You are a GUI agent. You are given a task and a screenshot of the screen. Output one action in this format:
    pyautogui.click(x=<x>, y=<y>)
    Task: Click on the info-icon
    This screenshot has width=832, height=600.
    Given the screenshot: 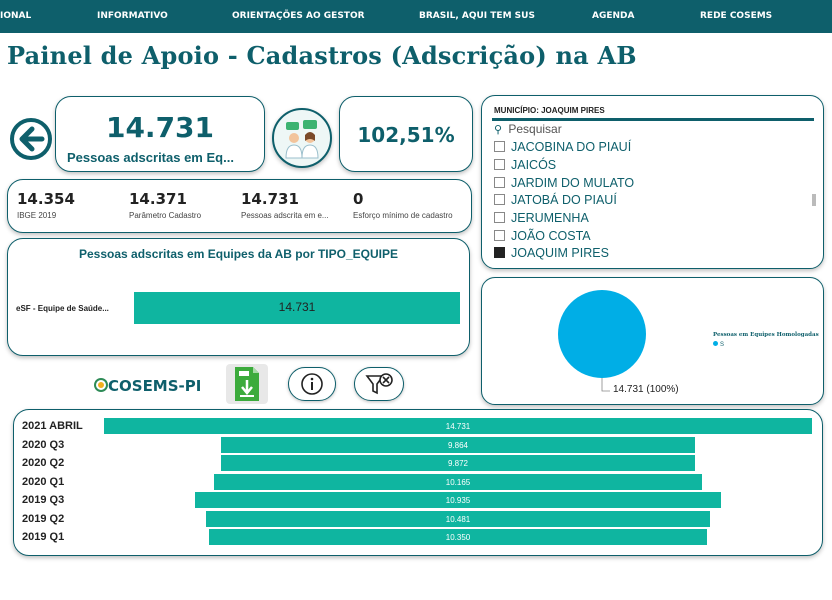 What is the action you would take?
    pyautogui.click(x=312, y=384)
    